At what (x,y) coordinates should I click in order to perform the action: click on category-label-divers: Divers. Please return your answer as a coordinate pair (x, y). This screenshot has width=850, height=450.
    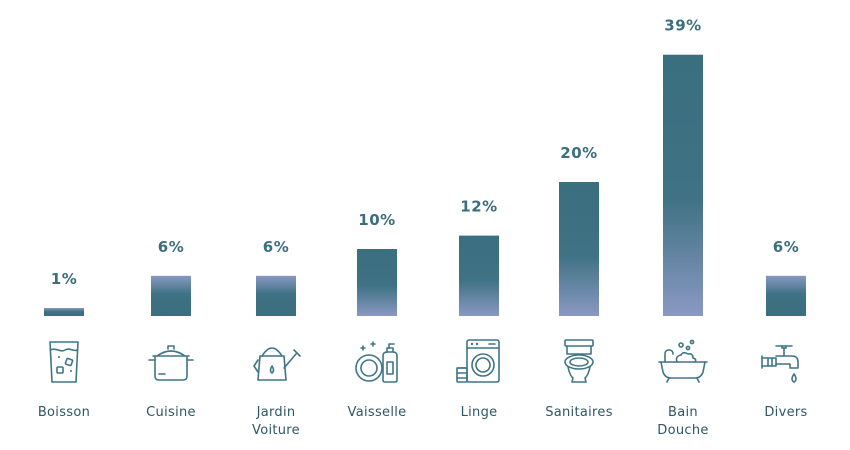
    Looking at the image, I should click on (785, 412).